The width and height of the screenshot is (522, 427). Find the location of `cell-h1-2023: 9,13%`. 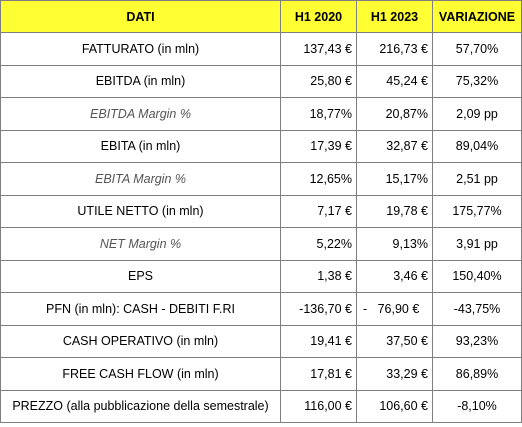

cell-h1-2023: 9,13% is located at coordinates (394, 244).